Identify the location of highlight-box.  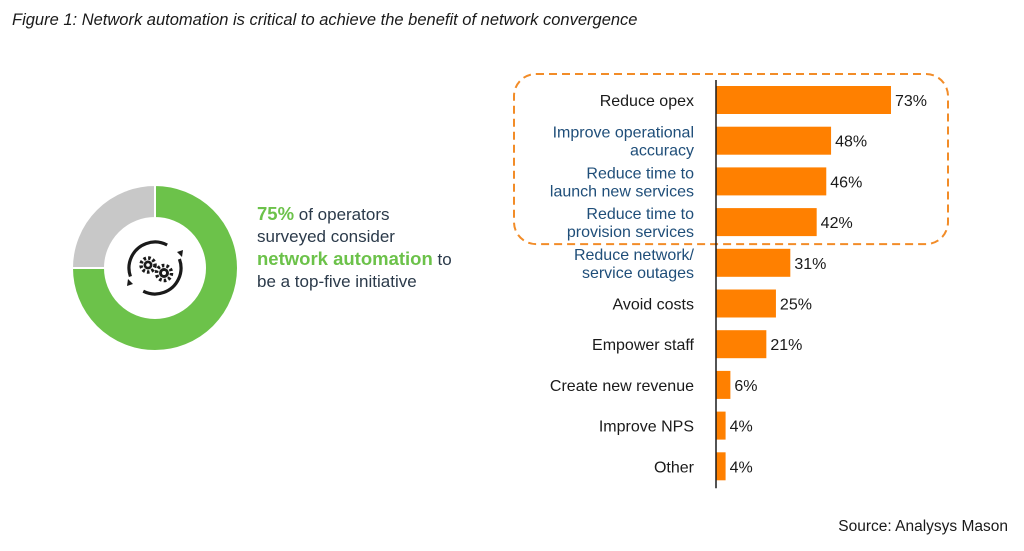
(731, 159).